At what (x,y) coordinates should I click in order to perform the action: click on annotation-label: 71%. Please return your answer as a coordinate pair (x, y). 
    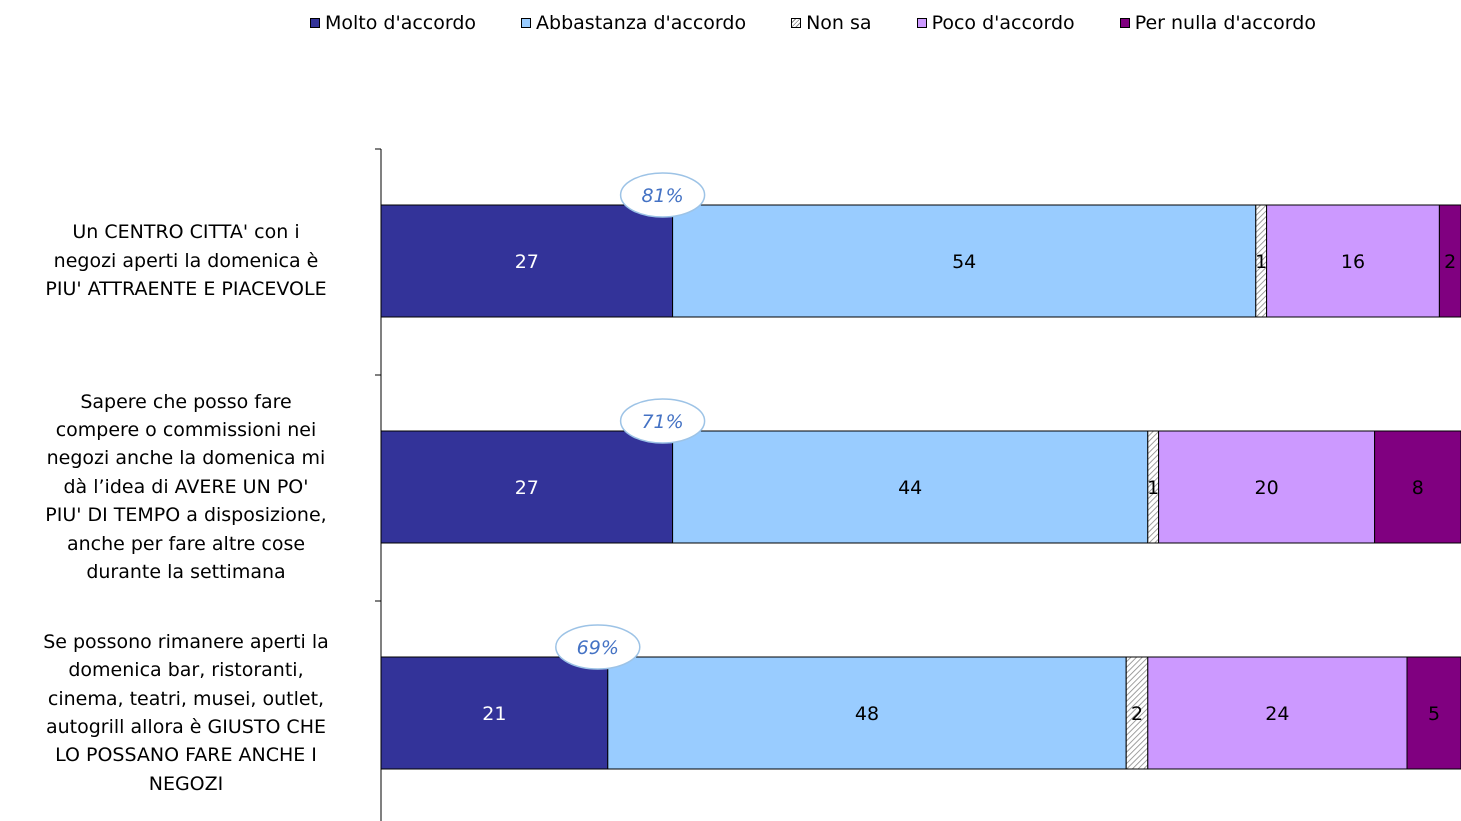
    Looking at the image, I should click on (662, 422).